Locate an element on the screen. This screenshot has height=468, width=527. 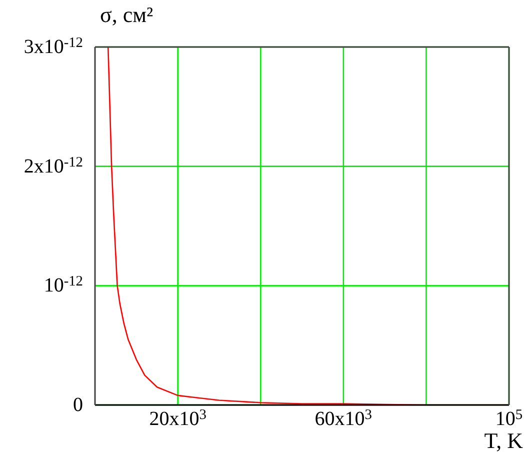
x-tick-label: 60x10$^{3}$ is located at coordinates (343, 418).